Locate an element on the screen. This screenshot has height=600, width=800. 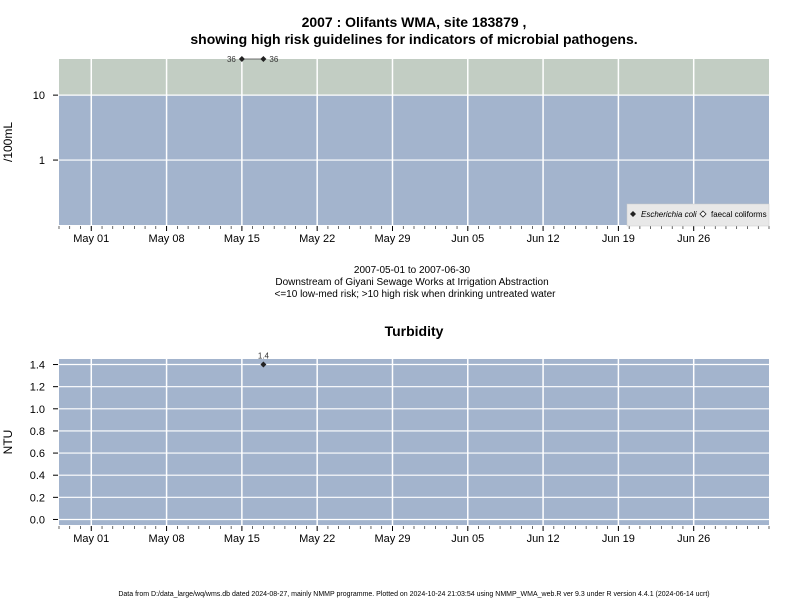
top-y-axis-label: /100mL is located at coordinates (8, 142).